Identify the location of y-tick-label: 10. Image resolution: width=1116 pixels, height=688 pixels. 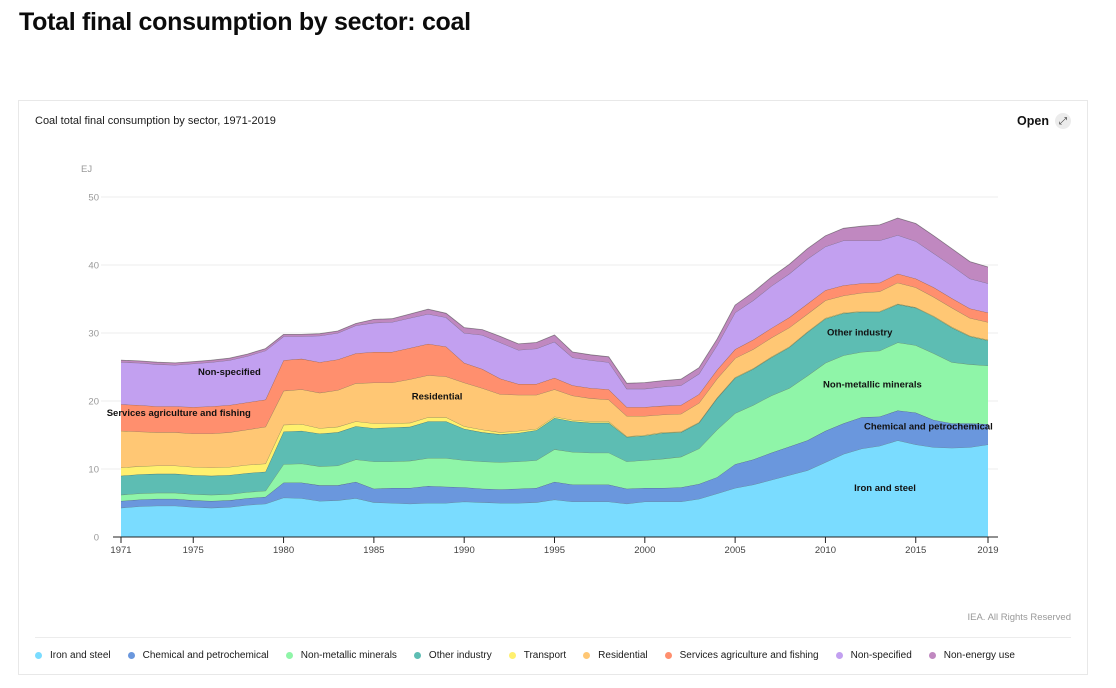
(93, 470).